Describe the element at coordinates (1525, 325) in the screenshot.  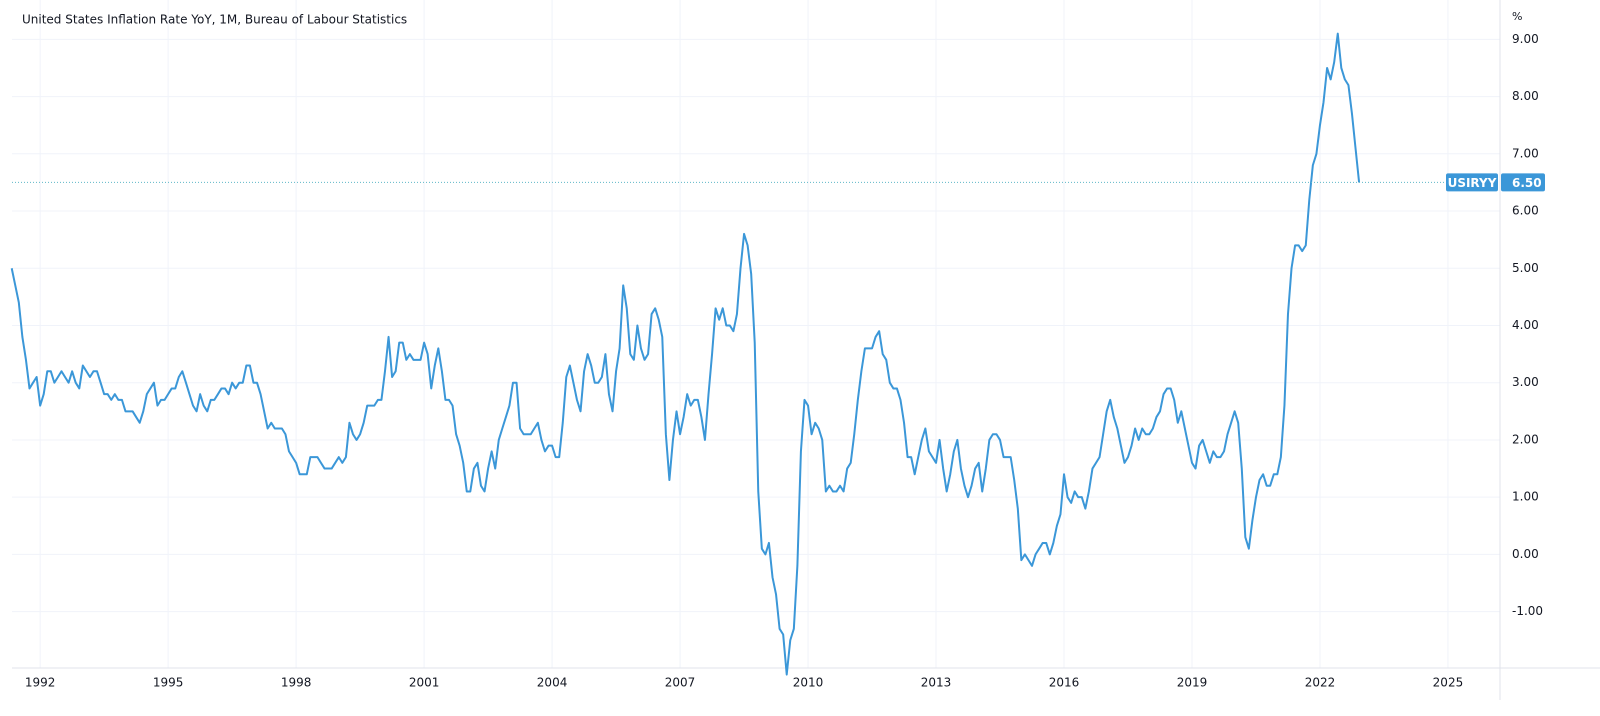
I see `y-tick-label: 4.00` at that location.